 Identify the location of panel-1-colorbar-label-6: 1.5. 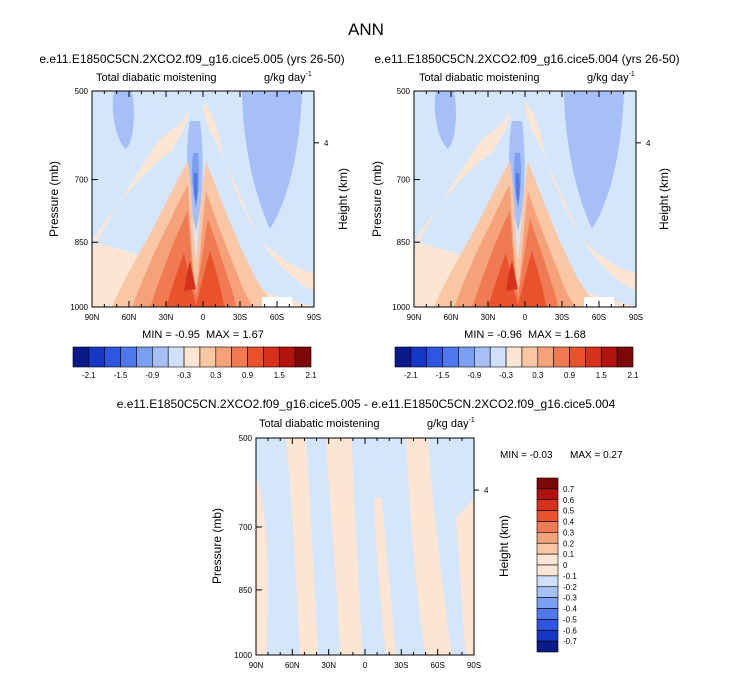
(602, 375).